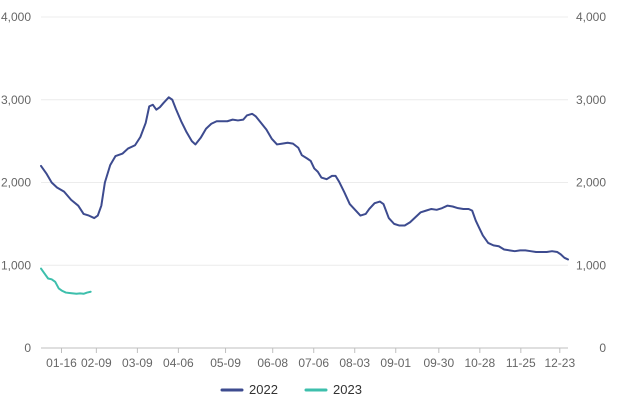 The width and height of the screenshot is (623, 406). I want to click on legend-label: 2022, so click(263, 389).